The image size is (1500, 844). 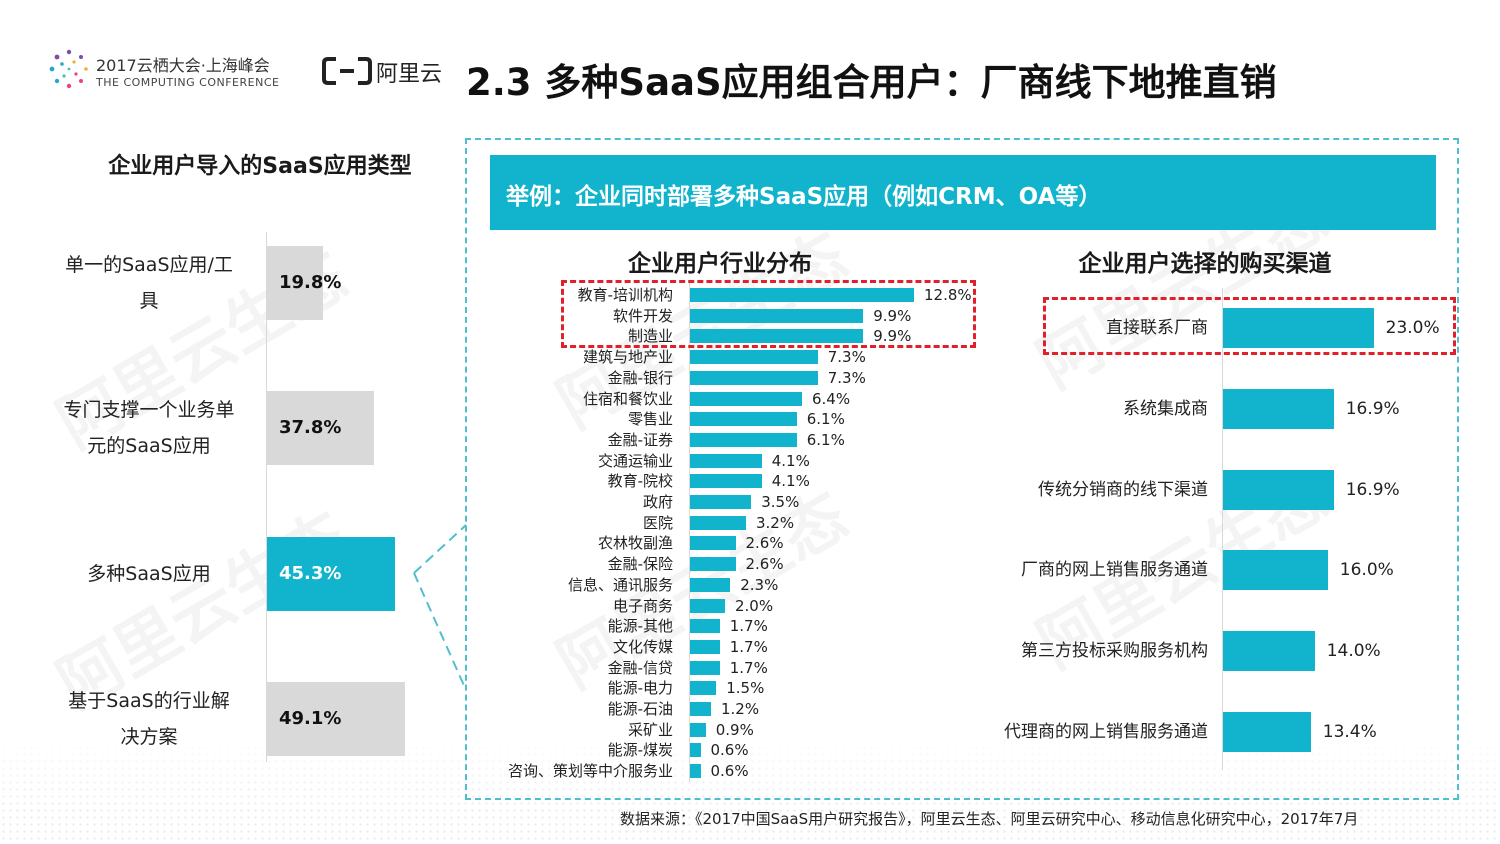 I want to click on industry-label: 金融-证券, so click(x=640, y=439).